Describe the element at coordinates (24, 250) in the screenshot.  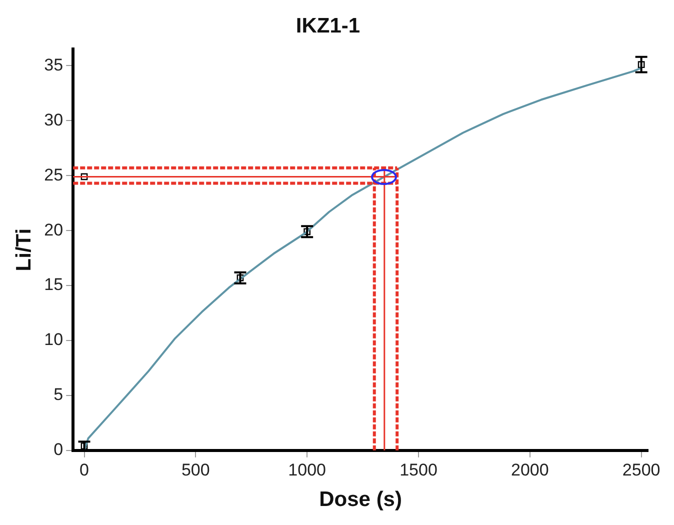
I see `y-axis-title: Li/Ti` at that location.